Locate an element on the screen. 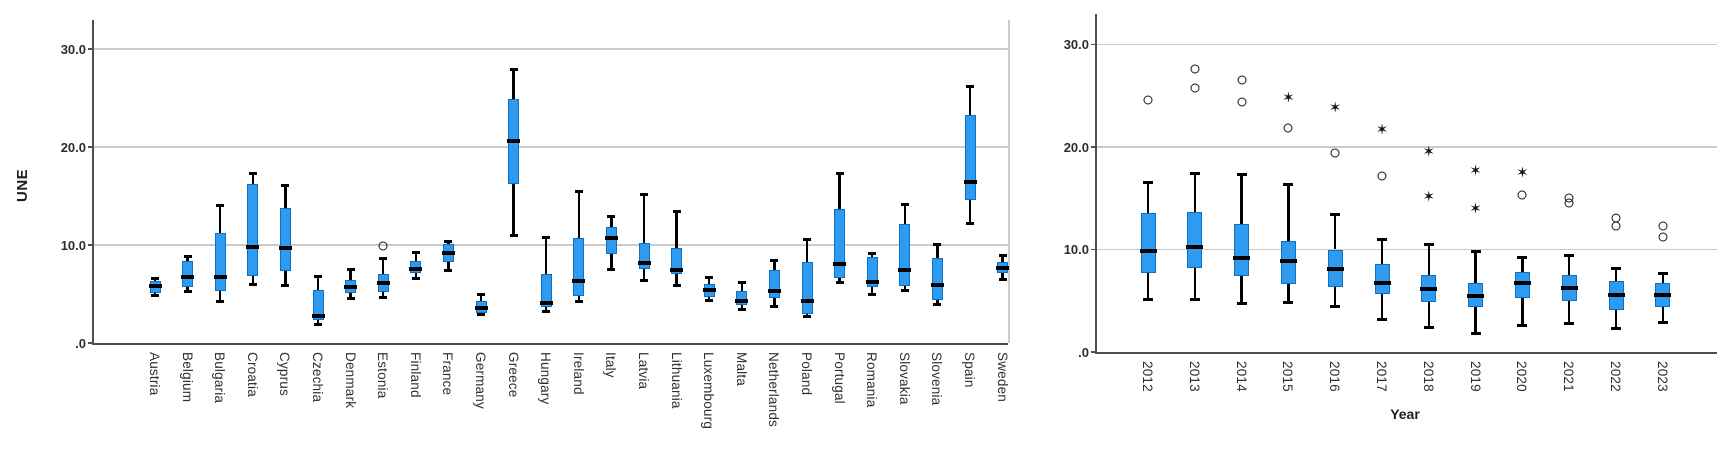 The width and height of the screenshot is (1727, 461). category-label: Slovakia is located at coordinates (904, 378).